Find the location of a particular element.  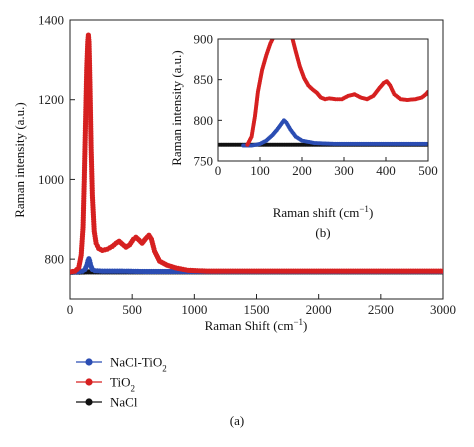

main-x-tick-label-3000: 3000 is located at coordinates (443, 309).